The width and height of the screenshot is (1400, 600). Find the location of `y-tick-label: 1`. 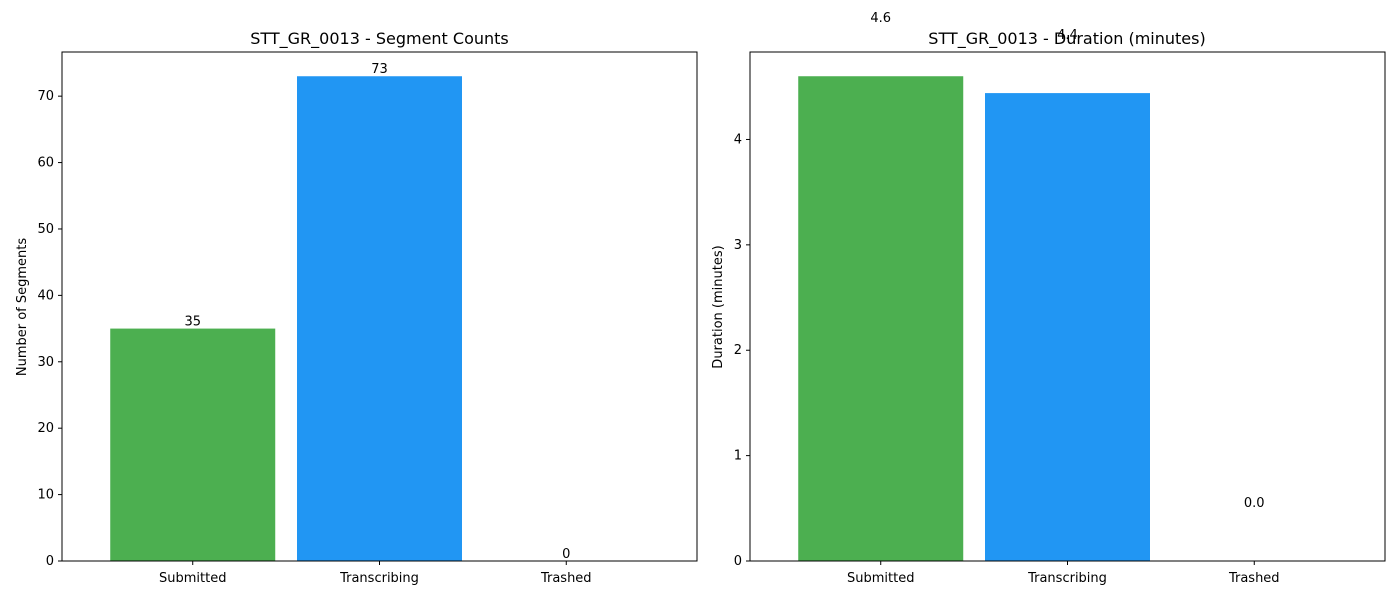

y-tick-label: 1 is located at coordinates (738, 456).